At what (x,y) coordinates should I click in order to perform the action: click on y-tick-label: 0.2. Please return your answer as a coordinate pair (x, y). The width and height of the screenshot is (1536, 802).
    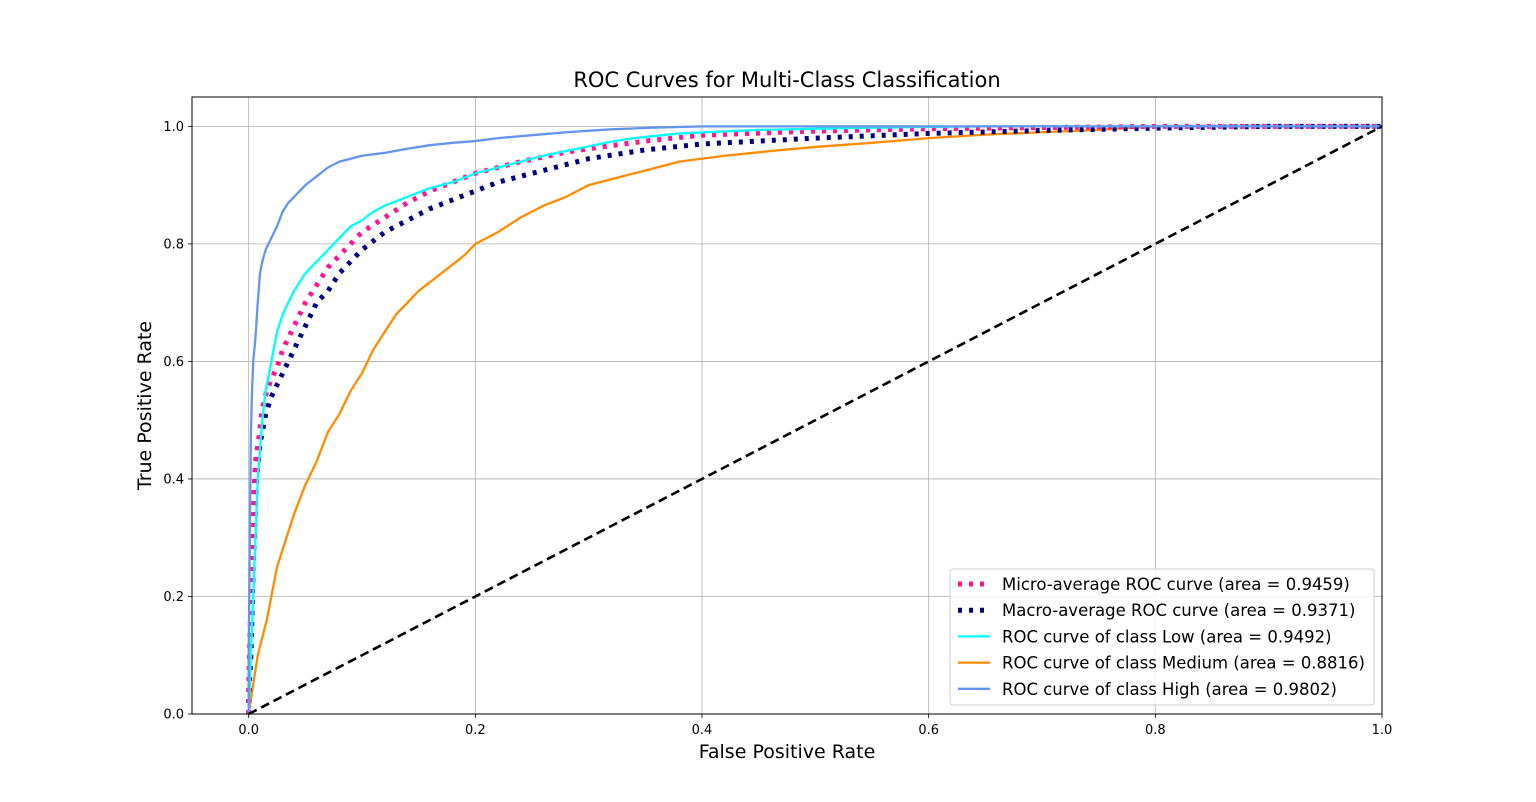
    Looking at the image, I should click on (173, 597).